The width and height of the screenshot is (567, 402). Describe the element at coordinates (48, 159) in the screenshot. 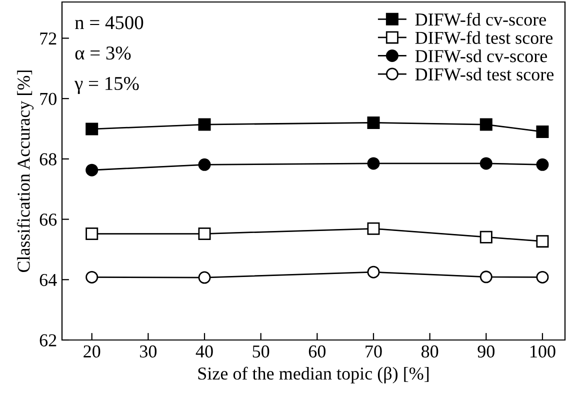

I see `y-tick-label: 68` at that location.